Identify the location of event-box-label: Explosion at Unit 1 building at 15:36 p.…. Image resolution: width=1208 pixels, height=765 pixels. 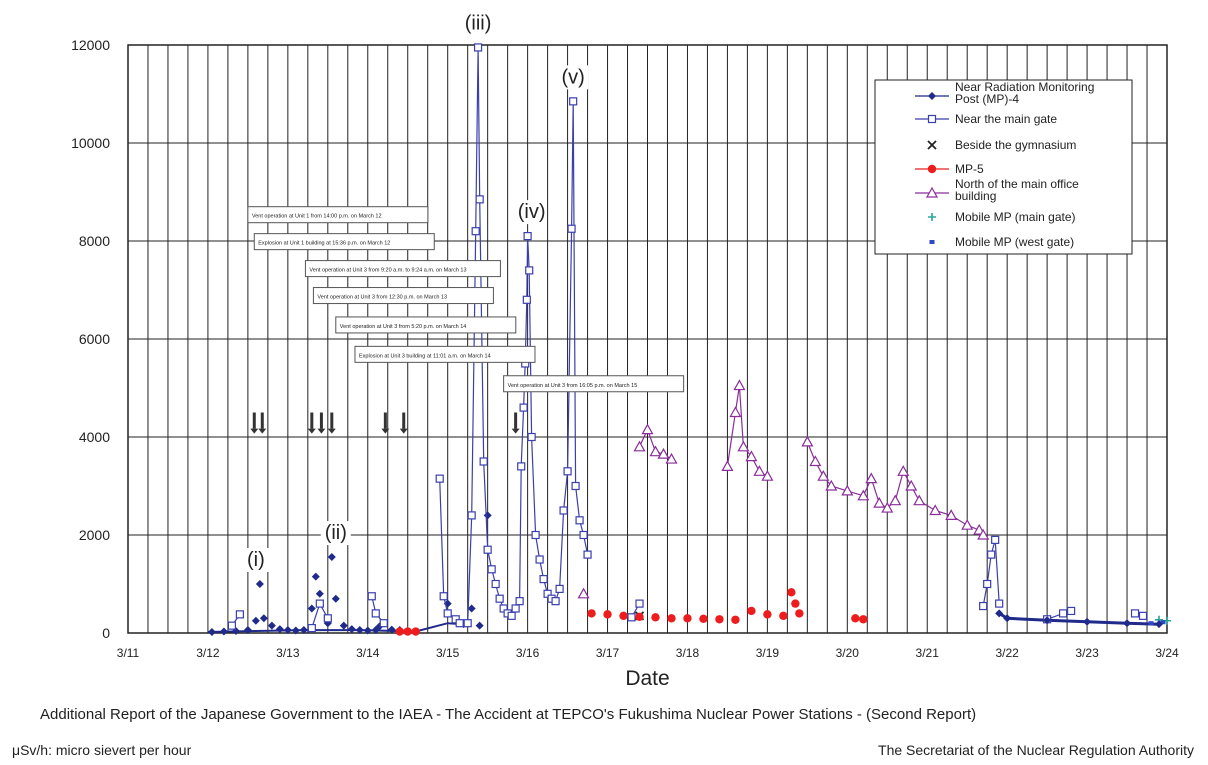
(324, 244).